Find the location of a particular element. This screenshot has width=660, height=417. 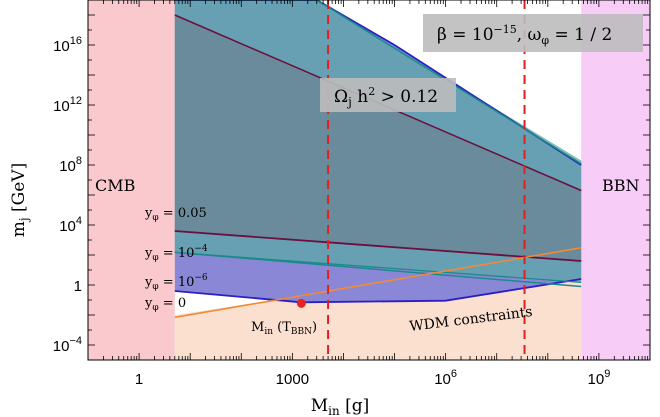

y-axis-label: mj [GeV] is located at coordinates (20, 200).